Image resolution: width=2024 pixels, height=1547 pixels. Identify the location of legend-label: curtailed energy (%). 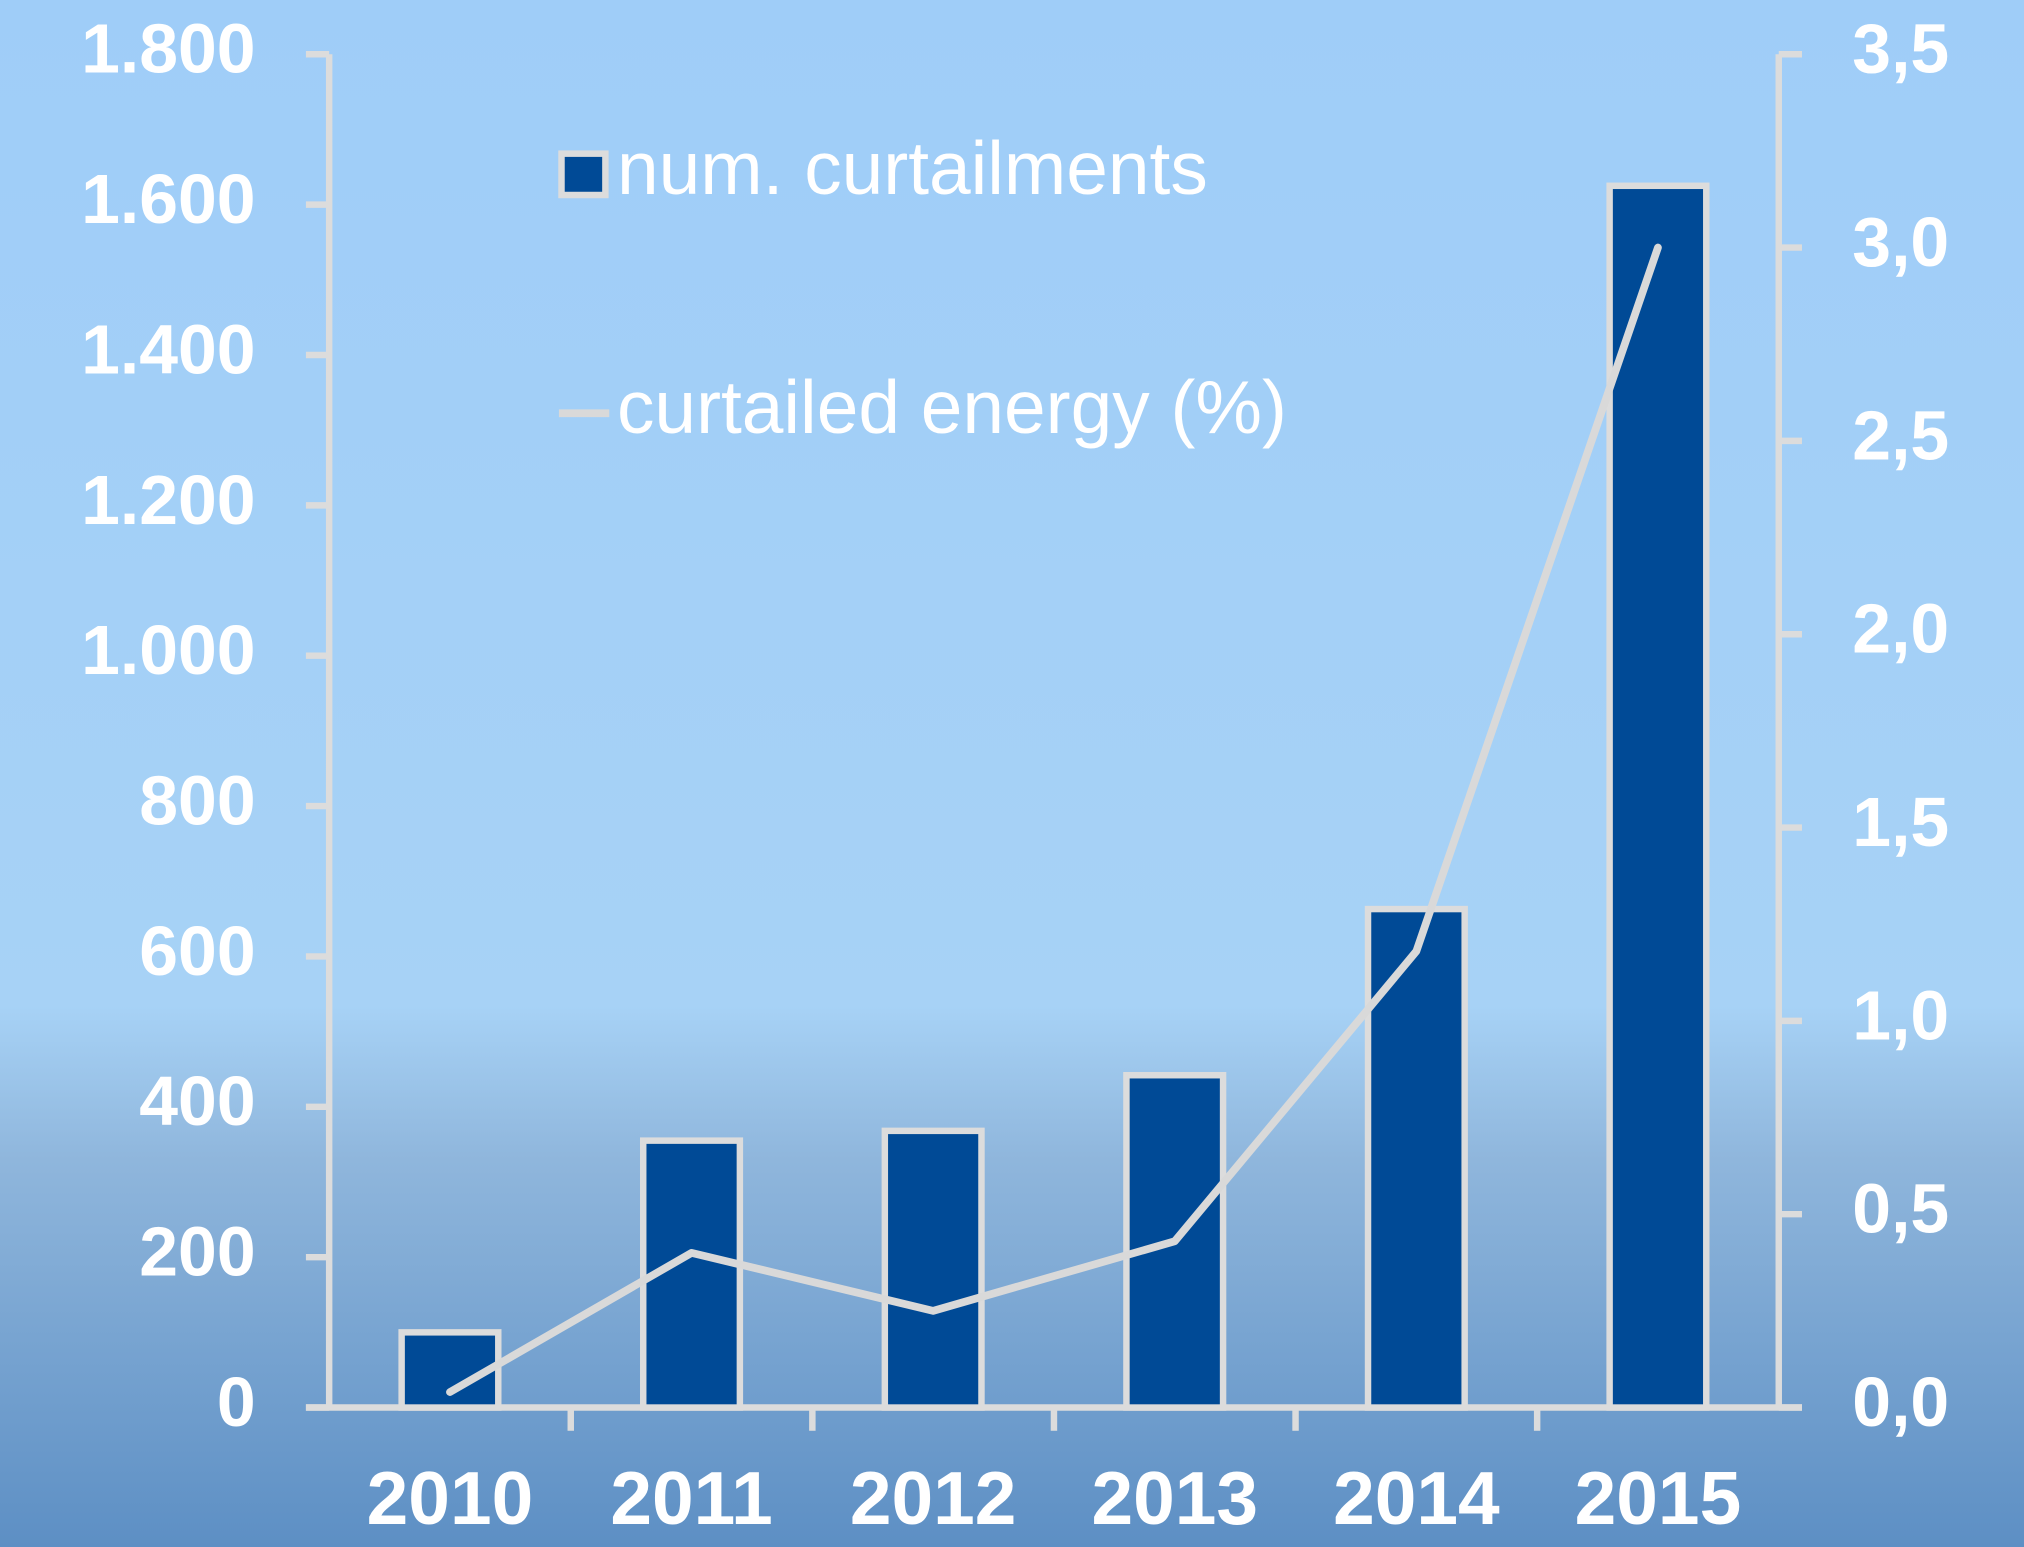
(952, 407).